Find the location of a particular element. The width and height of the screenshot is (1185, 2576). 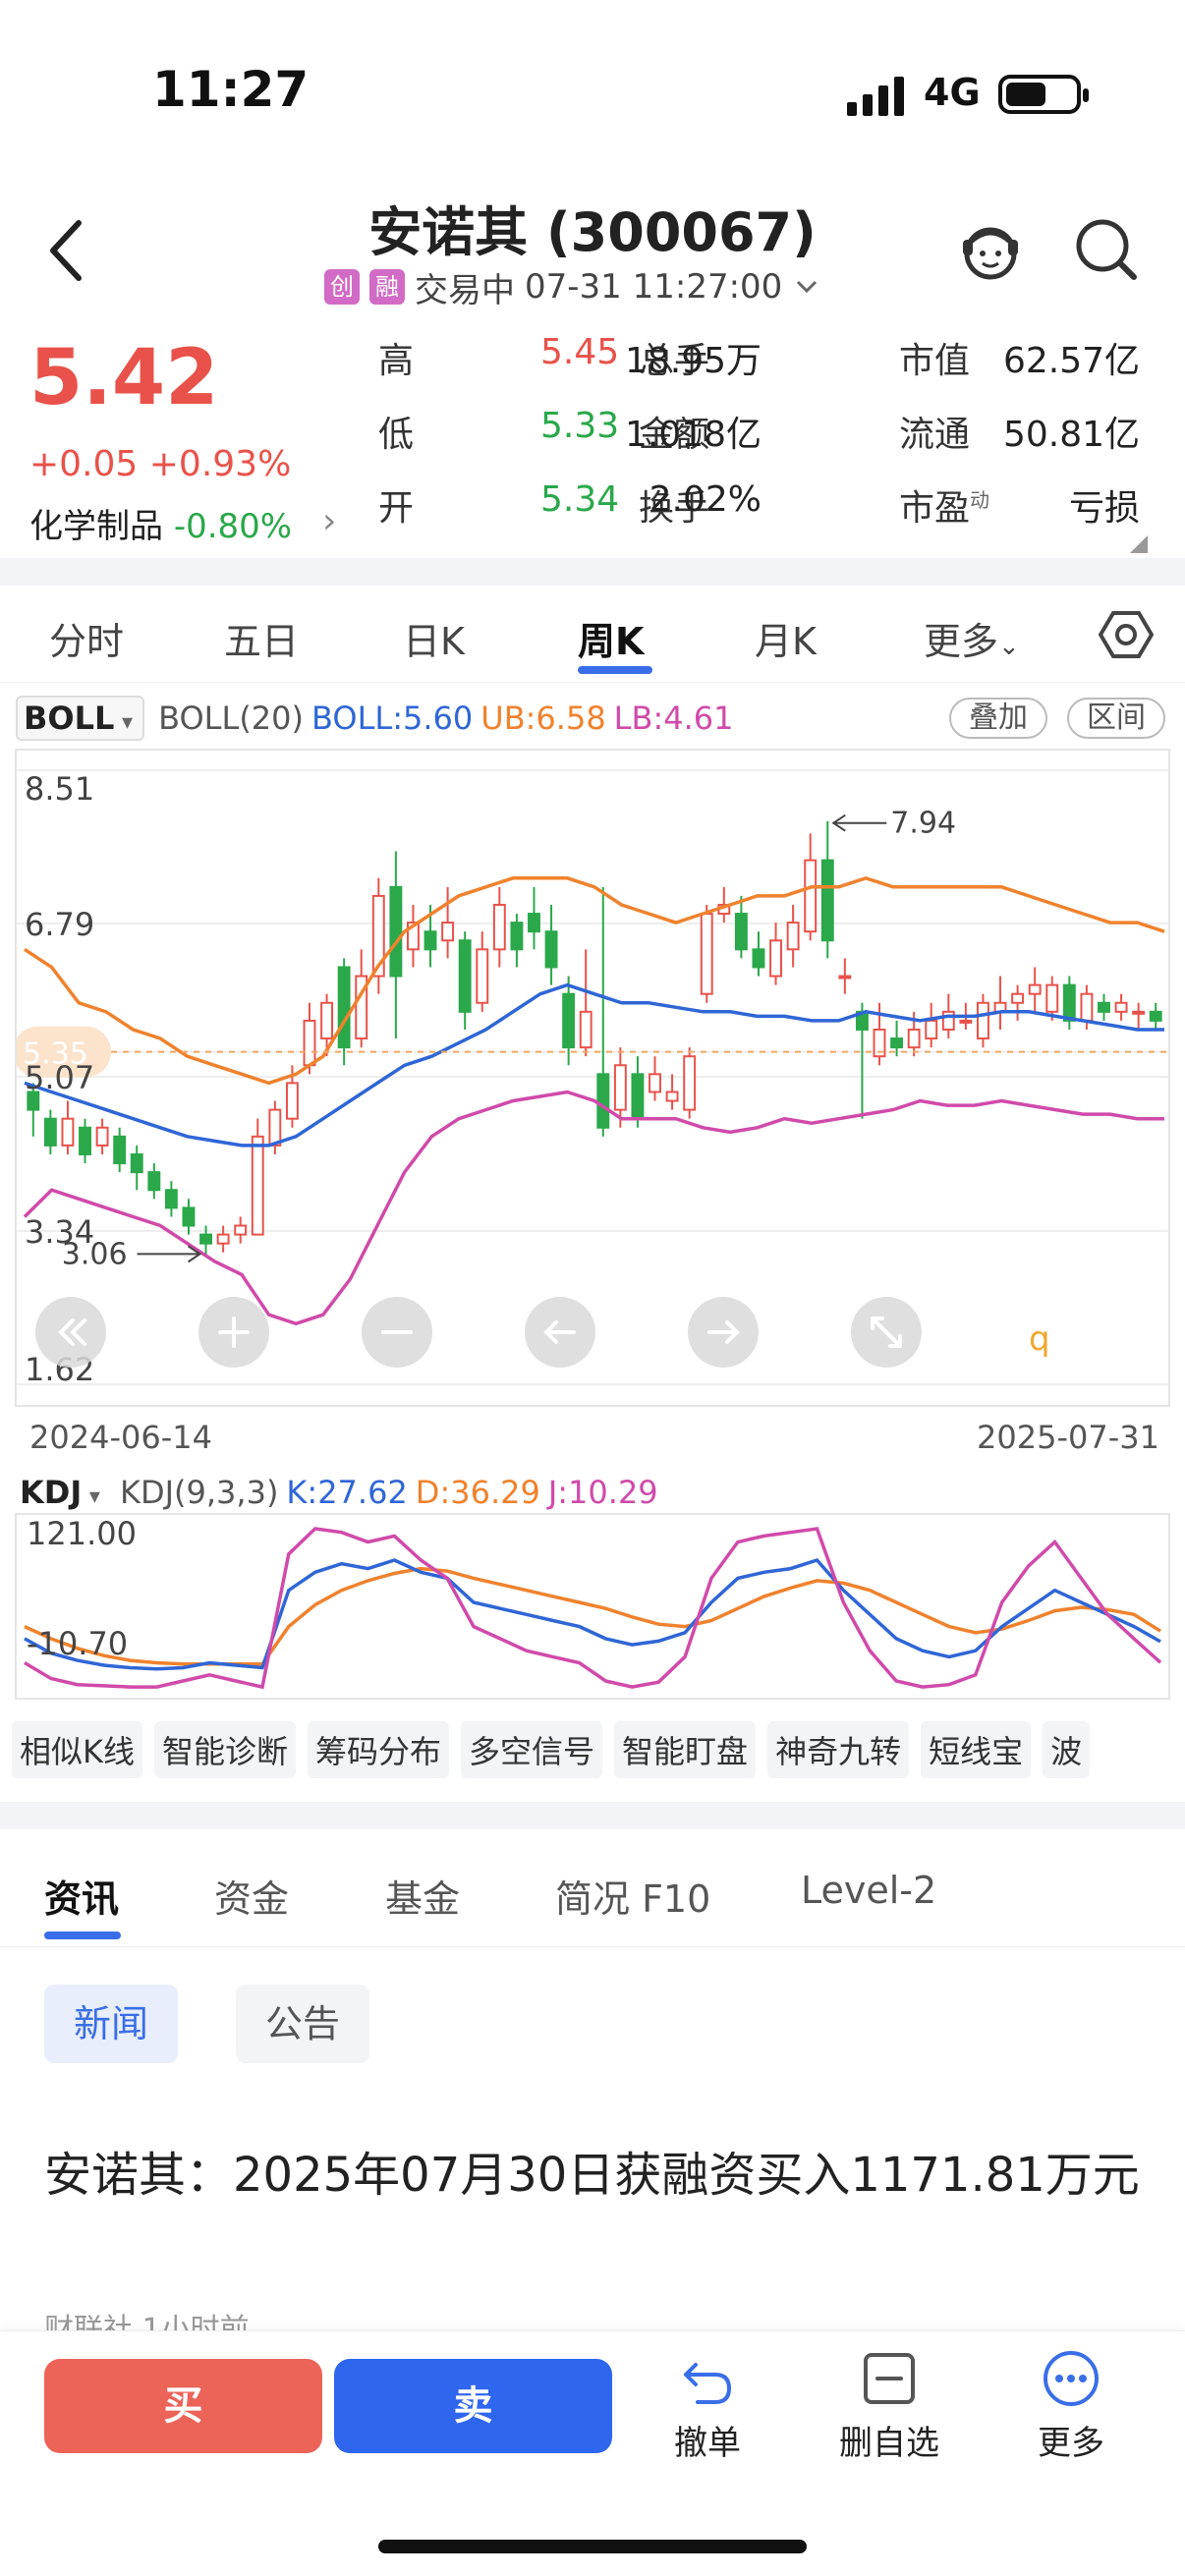

boll-lb-line is located at coordinates (594, 1208).